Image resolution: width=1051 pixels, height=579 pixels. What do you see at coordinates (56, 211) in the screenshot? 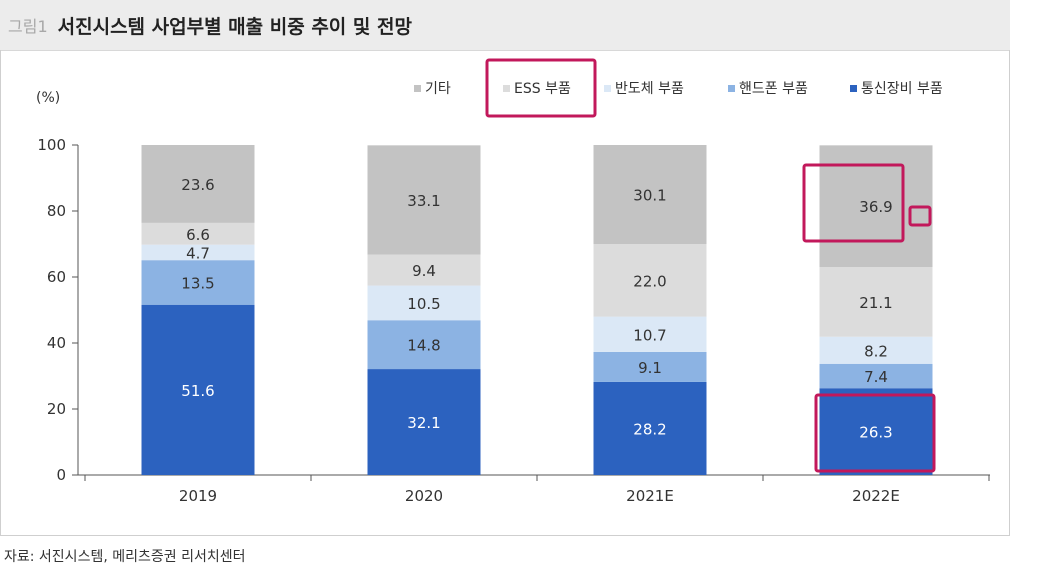
I see `y-tick-label: 80` at bounding box center [56, 211].